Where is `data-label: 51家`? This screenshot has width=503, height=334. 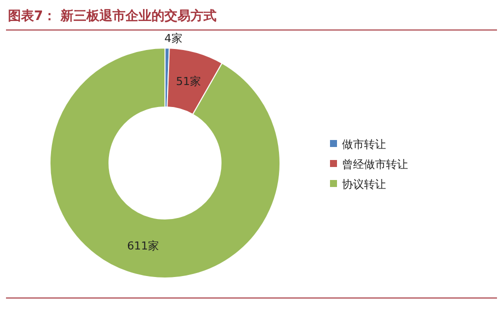
data-label: 51家 is located at coordinates (188, 81).